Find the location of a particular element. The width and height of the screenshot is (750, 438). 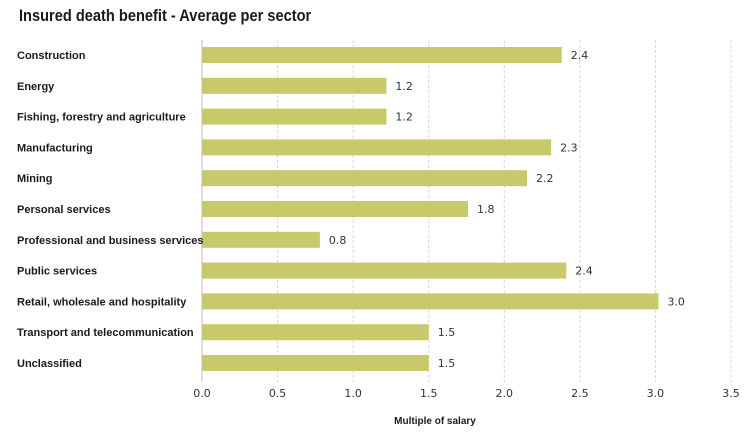

x-axis-ticks: 0.0 0.5 1.0 1.5 2.0 2.5 3.0 3.5 is located at coordinates (466, 393).